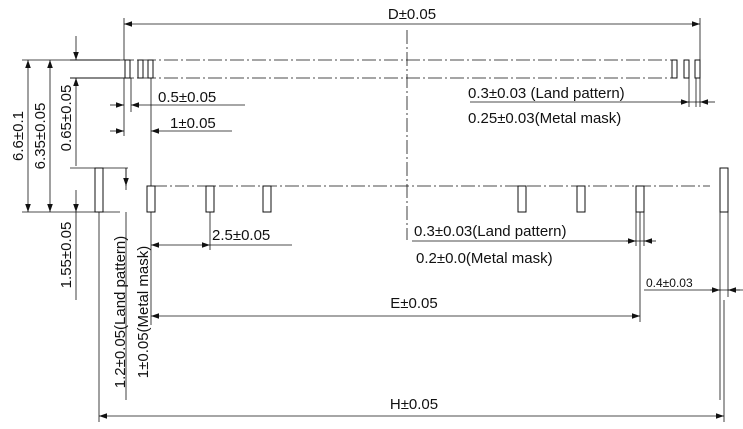 The image size is (743, 429). Describe the element at coordinates (411, 190) in the screenshot. I see `middle-pad-row` at that location.